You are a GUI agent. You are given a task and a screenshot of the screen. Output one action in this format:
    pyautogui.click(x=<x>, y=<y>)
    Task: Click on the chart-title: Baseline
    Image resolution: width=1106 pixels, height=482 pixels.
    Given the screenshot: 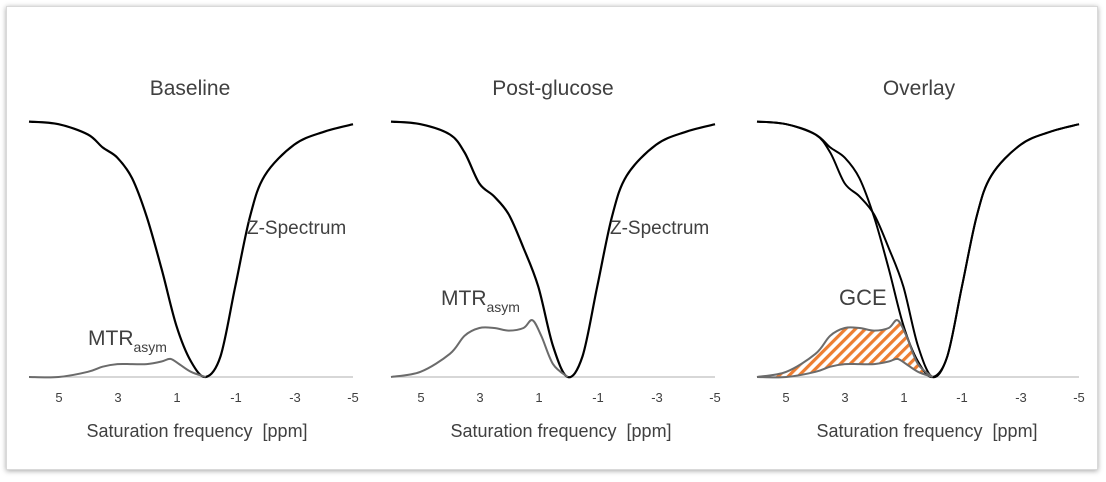 What is the action you would take?
    pyautogui.click(x=190, y=88)
    